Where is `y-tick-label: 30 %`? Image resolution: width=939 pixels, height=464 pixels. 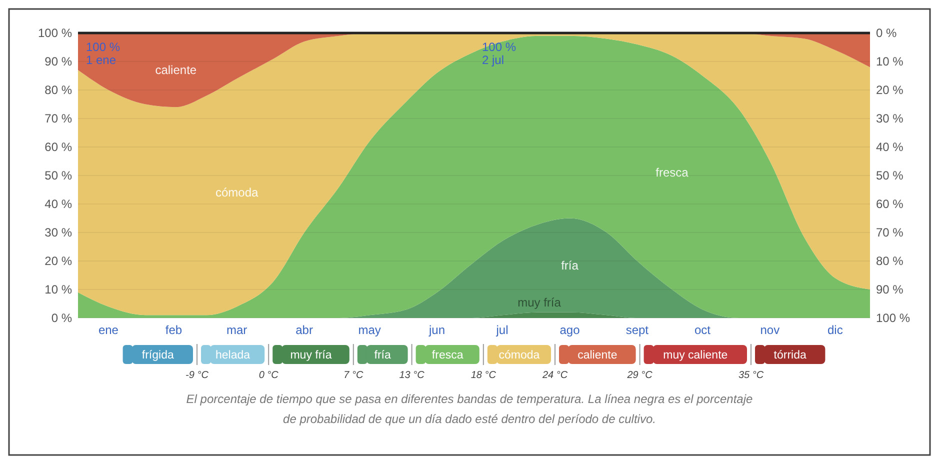 y-tick-label: 30 % is located at coordinates (58, 233).